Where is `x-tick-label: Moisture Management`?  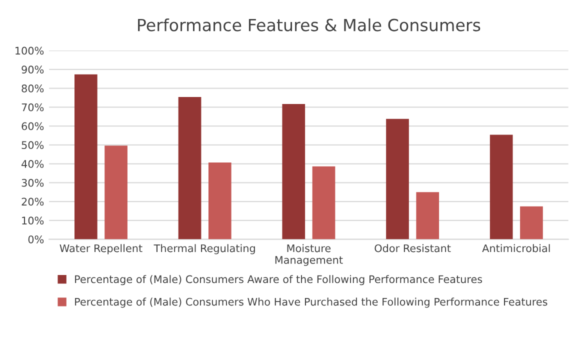 x-tick-label: Moisture Management is located at coordinates (309, 255).